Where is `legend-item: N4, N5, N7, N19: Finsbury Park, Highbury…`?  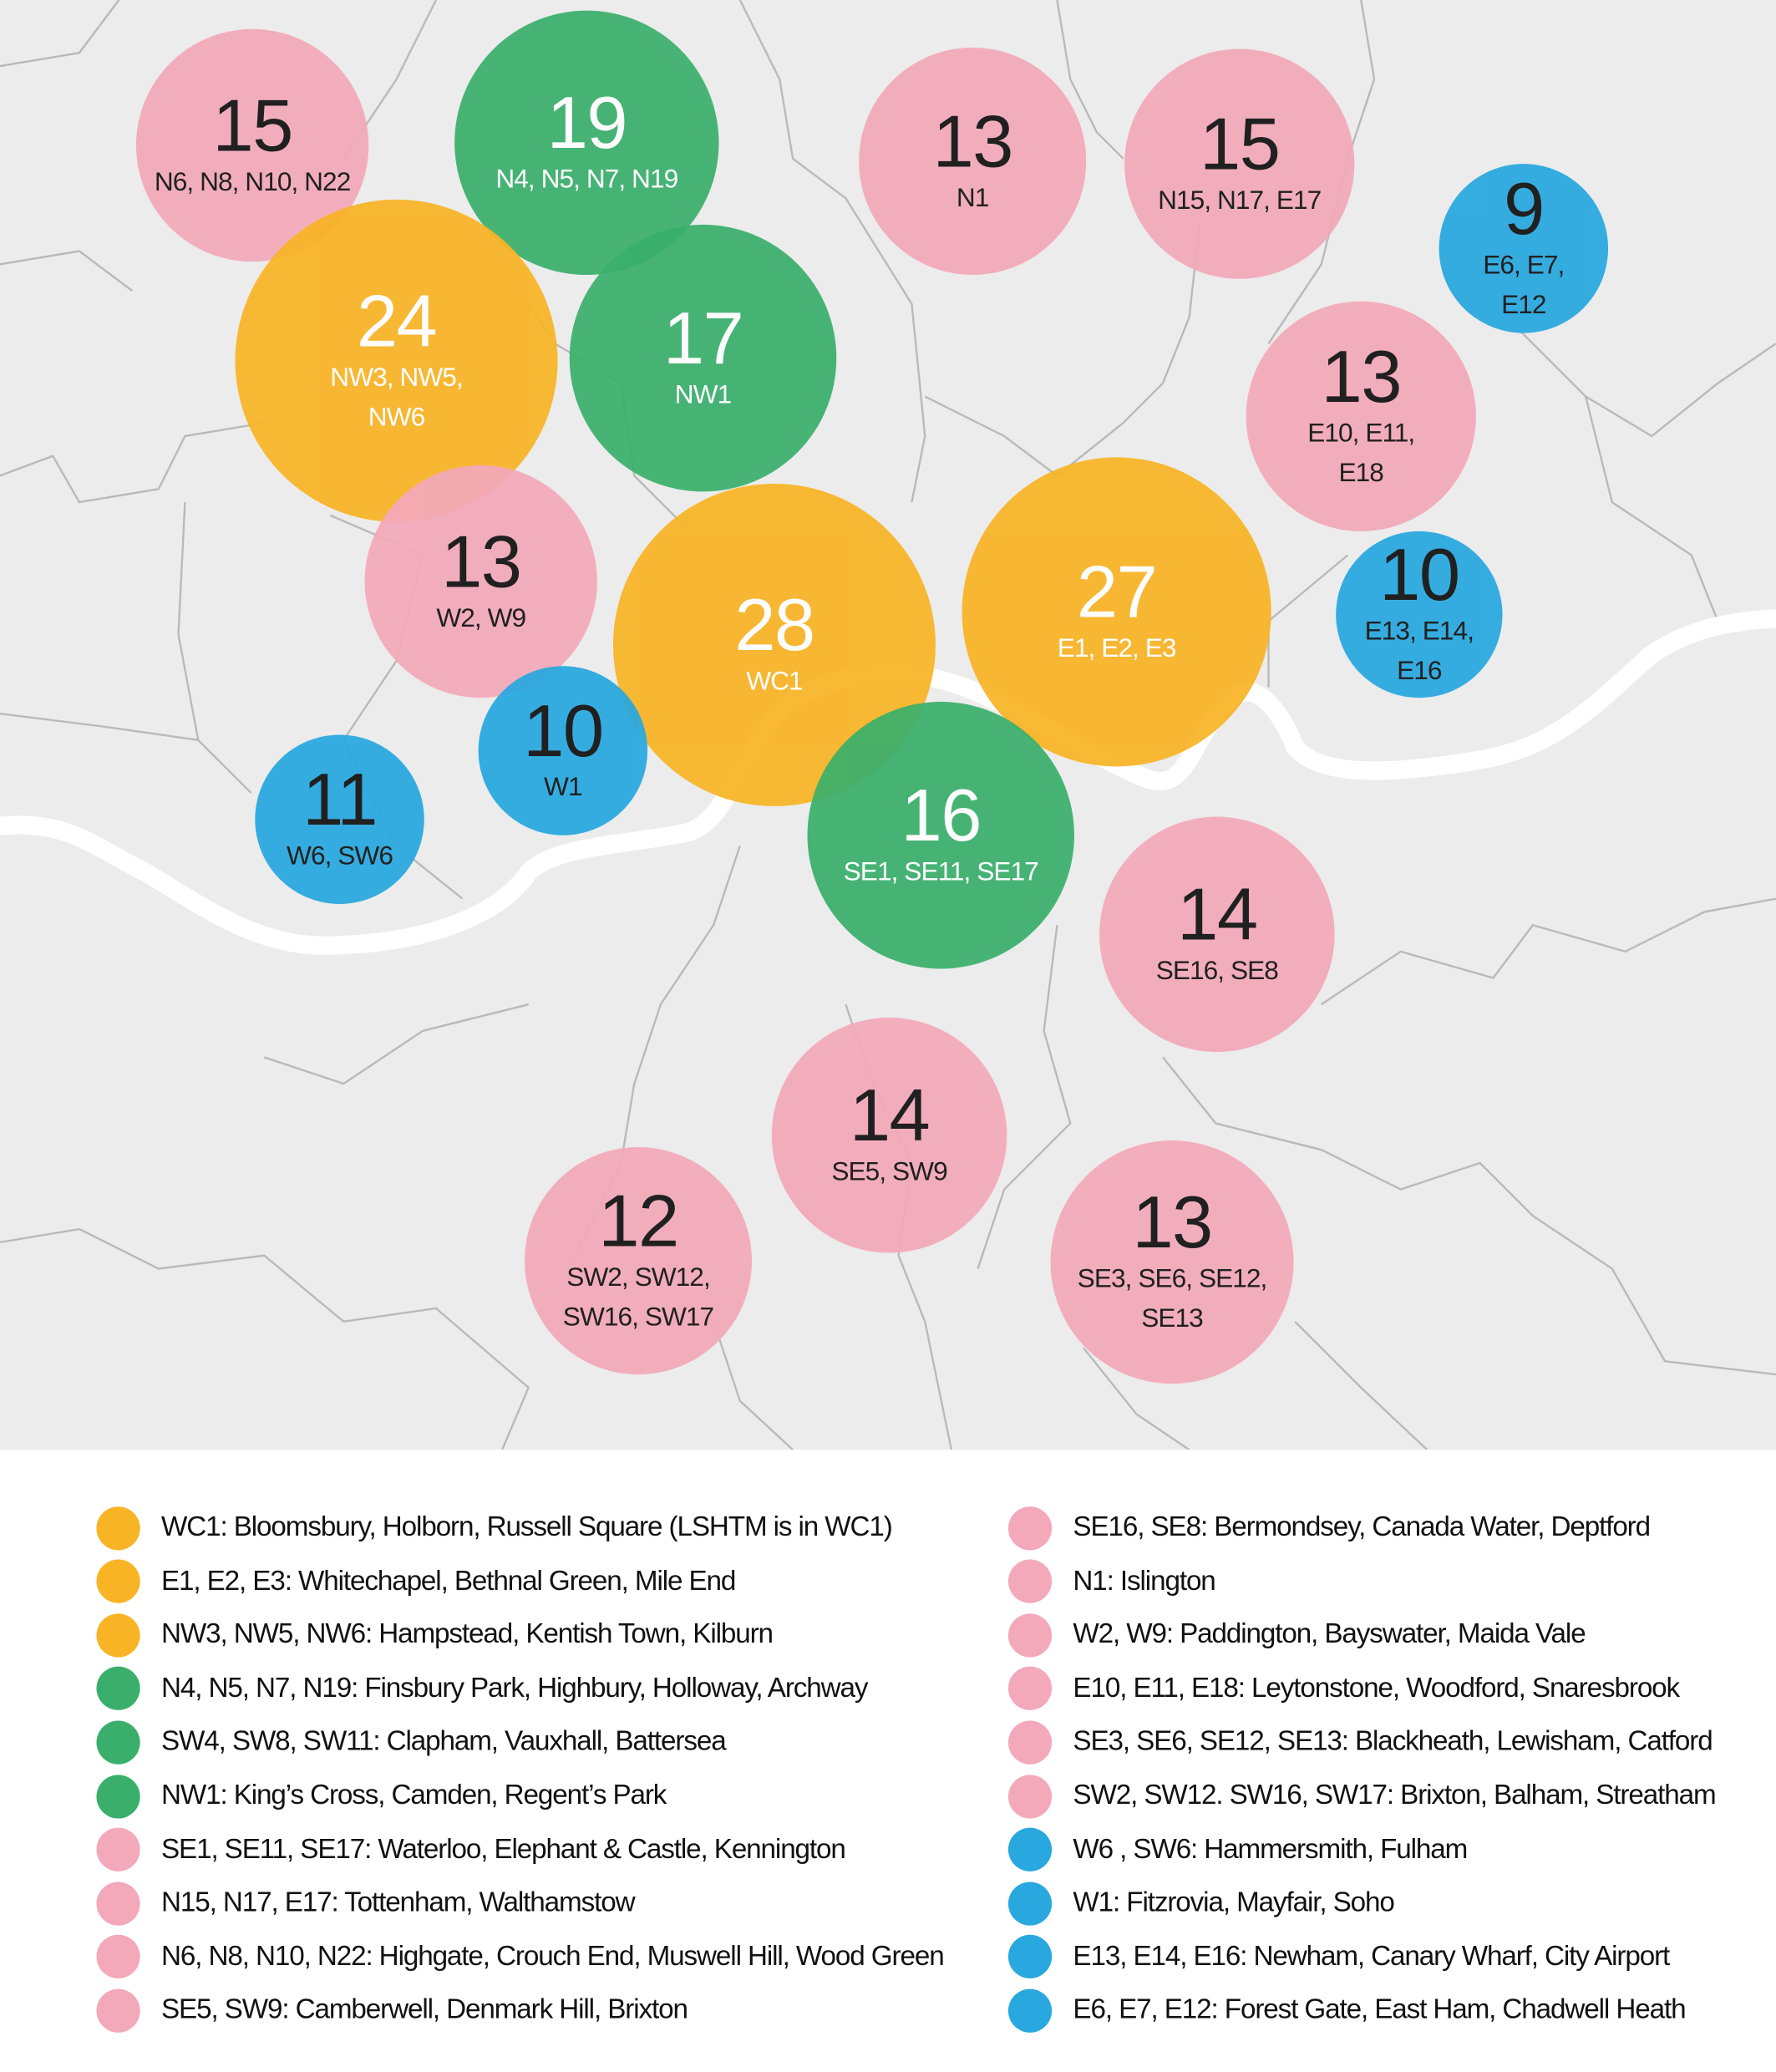
legend-item: N4, N5, N7, N19: Finsbury Park, Highbury… is located at coordinates (482, 1689).